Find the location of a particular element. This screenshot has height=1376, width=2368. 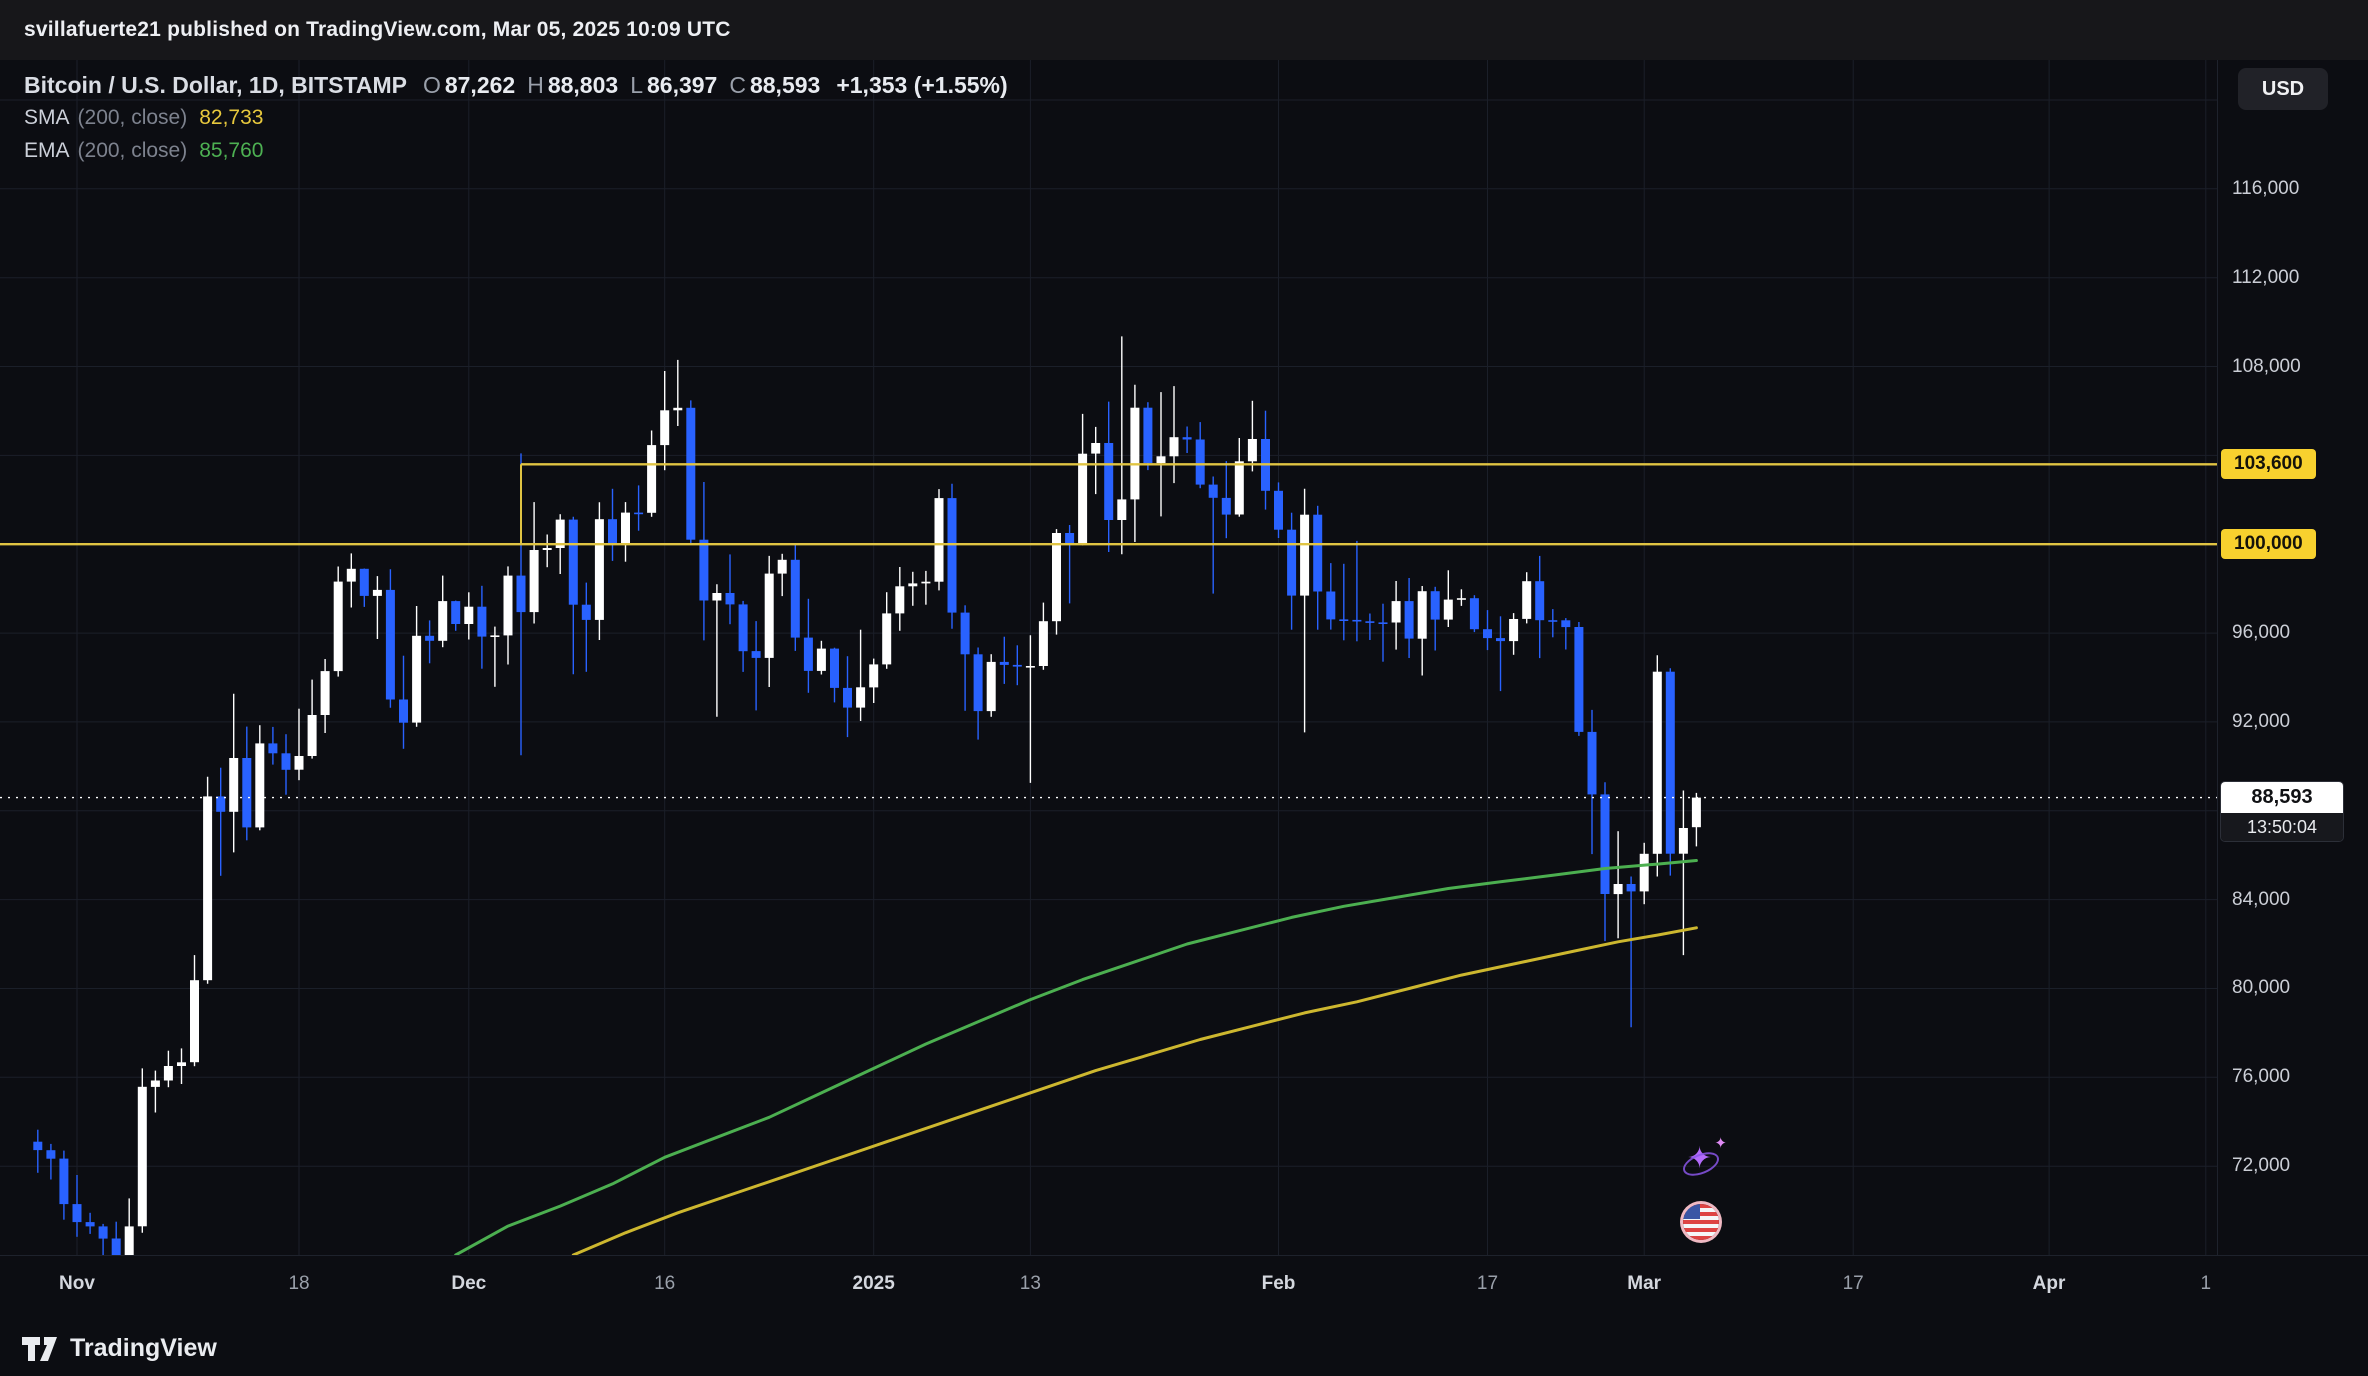

price-label: 116,000 is located at coordinates (2266, 188).